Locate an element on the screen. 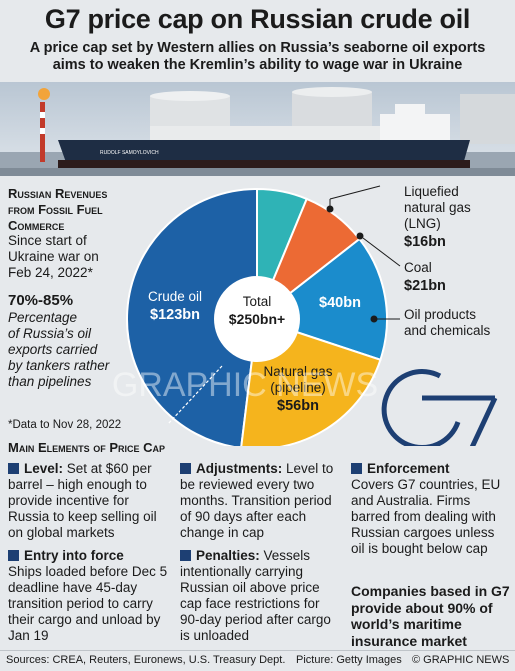 Image resolution: width=515 pixels, height=671 pixels. copyright: © GRAPHIC NEWS is located at coordinates (461, 660).